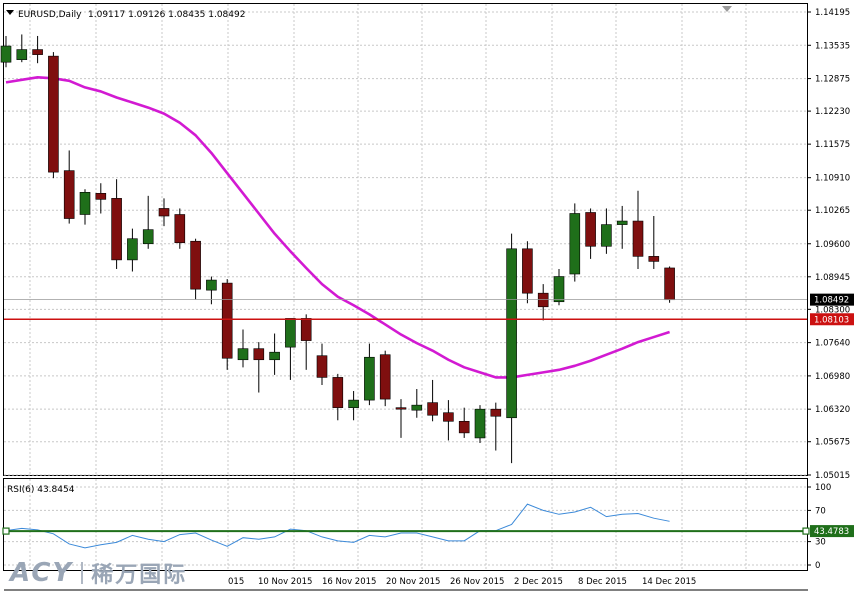 The width and height of the screenshot is (857, 600). I want to click on date-axis-label: 8 Dec 2015, so click(602, 582).